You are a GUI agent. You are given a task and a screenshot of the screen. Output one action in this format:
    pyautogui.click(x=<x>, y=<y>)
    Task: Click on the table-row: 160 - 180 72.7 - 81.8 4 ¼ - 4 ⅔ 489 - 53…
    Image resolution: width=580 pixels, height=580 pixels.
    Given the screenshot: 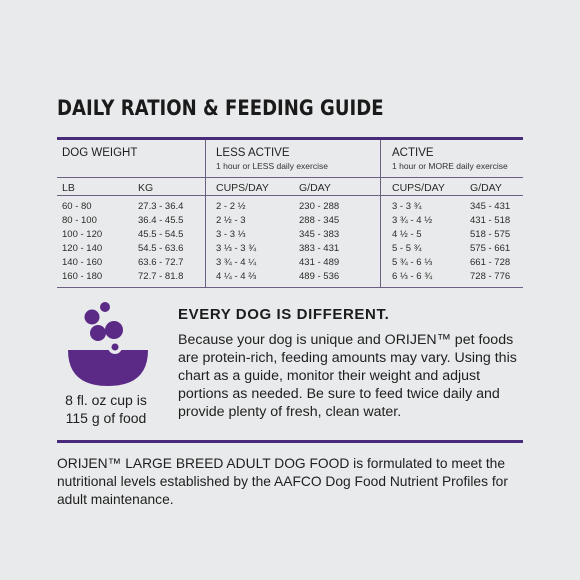 What is the action you would take?
    pyautogui.click(x=290, y=278)
    